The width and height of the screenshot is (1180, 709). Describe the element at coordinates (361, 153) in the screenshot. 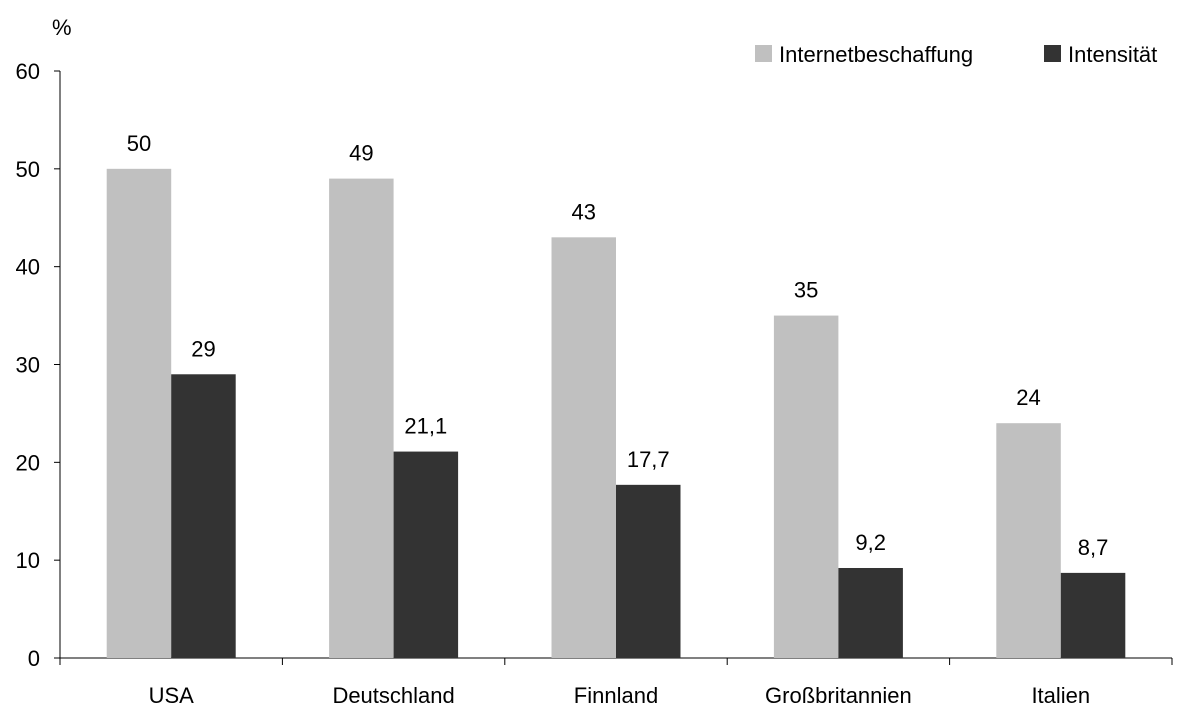

I see `data-label-internetbeschaffung-deutschland: 49` at that location.